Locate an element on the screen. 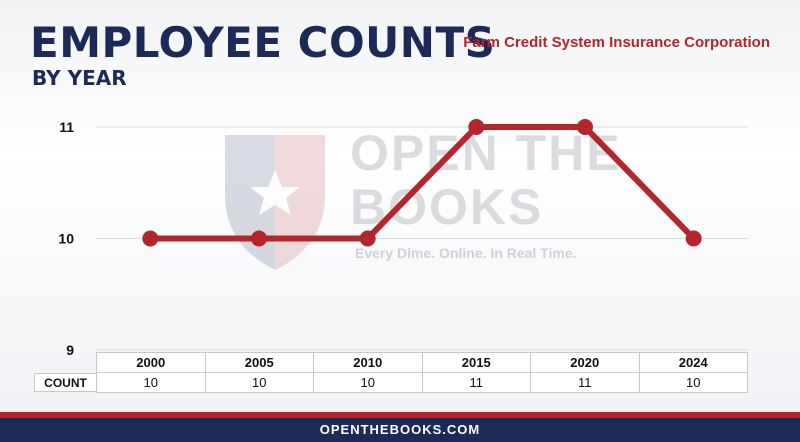  watermark-line1: OPEN THE is located at coordinates (486, 153).